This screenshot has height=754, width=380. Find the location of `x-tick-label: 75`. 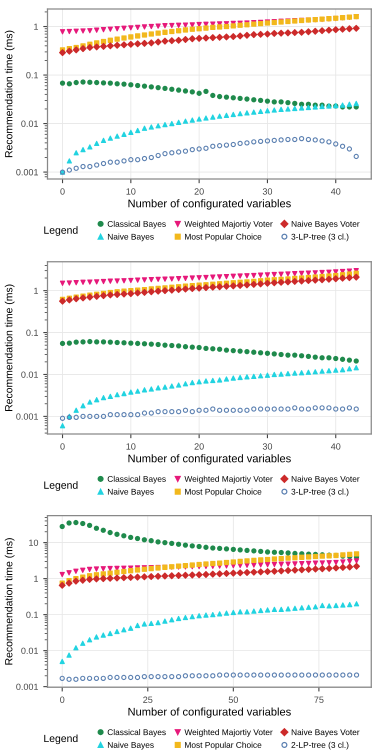

x-tick-label: 75 is located at coordinates (319, 699).